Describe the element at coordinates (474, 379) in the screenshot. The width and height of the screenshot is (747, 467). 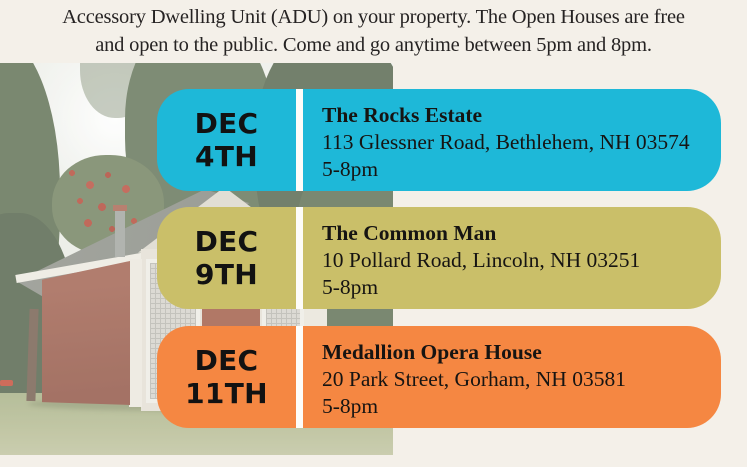
I see `event-address: 20 Park Street, Gorham, NH 03581` at that location.